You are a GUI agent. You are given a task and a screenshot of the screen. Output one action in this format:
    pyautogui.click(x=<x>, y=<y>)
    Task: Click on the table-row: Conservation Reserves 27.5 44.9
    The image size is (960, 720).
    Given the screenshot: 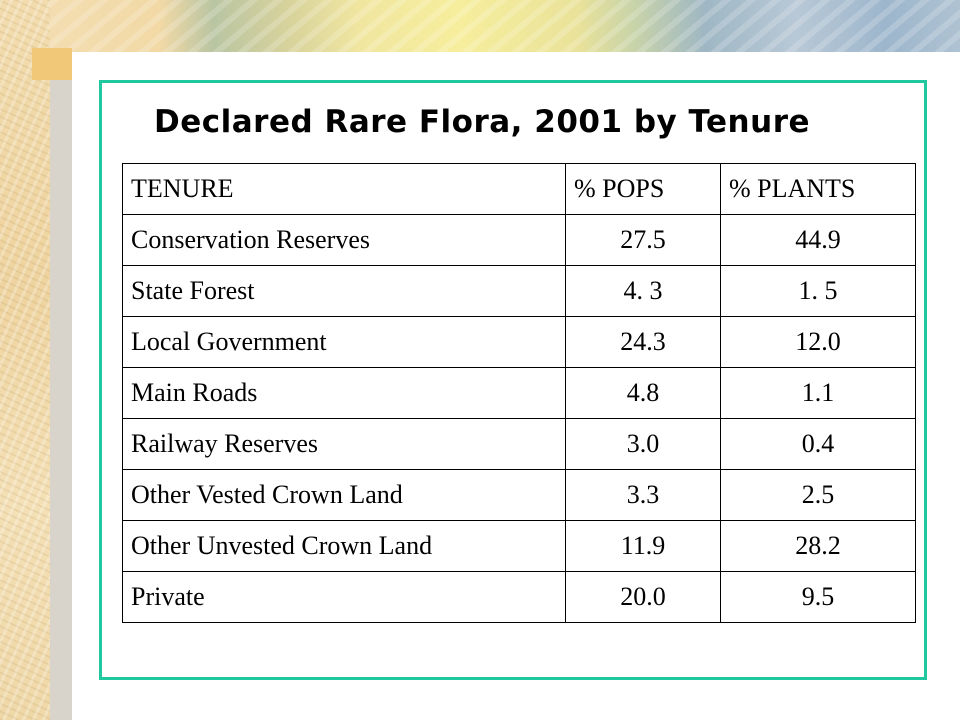 What is the action you would take?
    pyautogui.click(x=519, y=240)
    